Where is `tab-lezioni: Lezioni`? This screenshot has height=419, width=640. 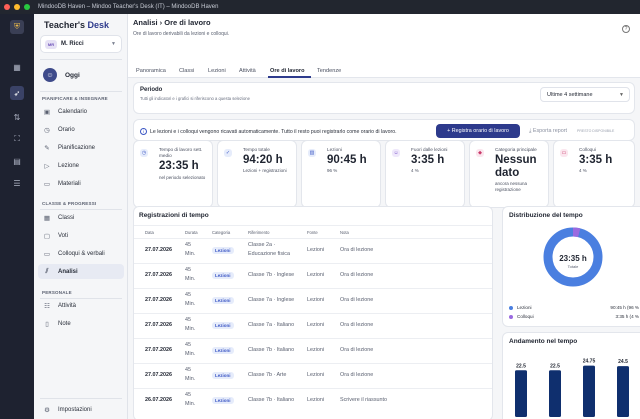
tab-lezioni: Lezioni is located at coordinates (217, 71).